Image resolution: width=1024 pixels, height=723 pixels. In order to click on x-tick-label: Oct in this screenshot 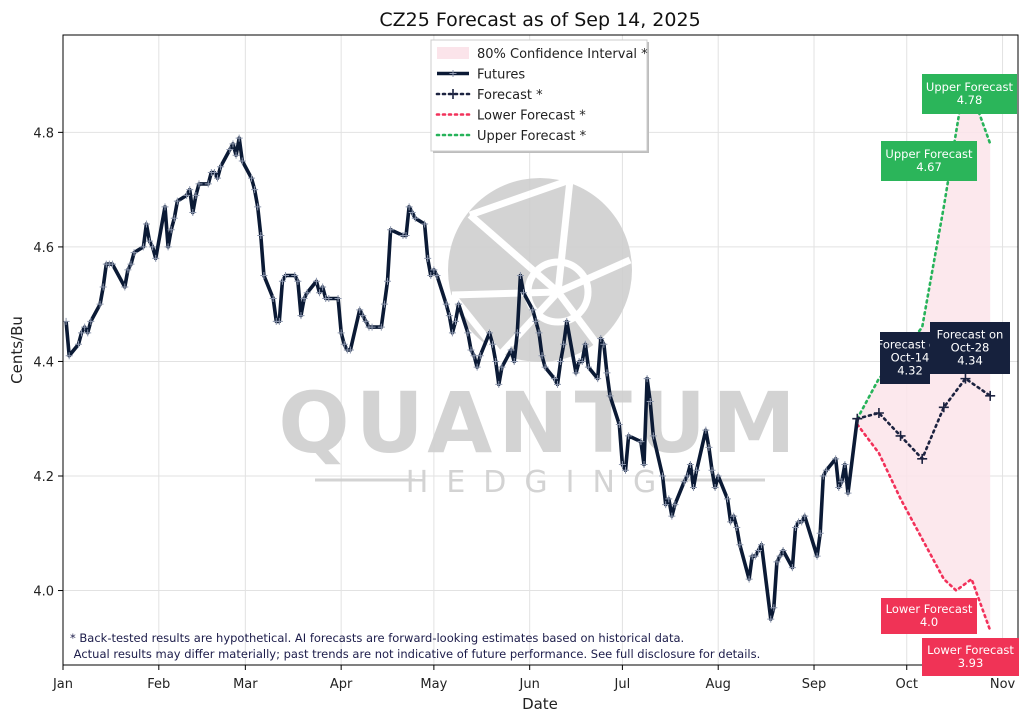, I will do `click(906, 684)`.